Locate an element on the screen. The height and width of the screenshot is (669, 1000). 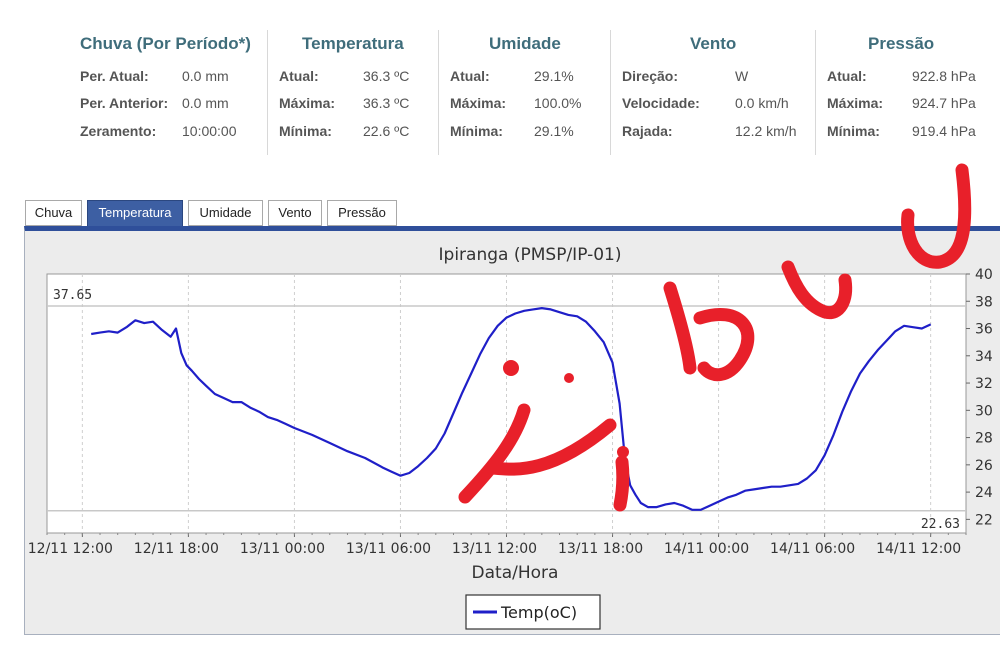
stat-label: Rajada: is located at coordinates (647, 131).